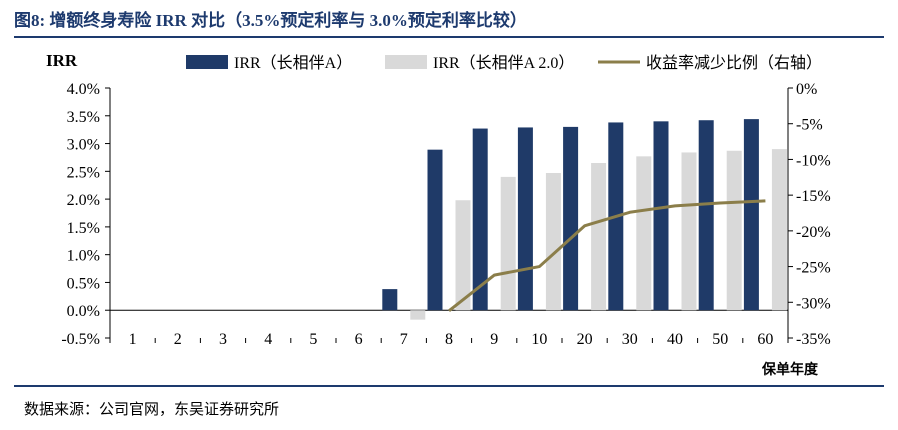 The width and height of the screenshot is (898, 430). Describe the element at coordinates (734, 63) in the screenshot. I see `legend-label: 收益率减少比例（右轴）` at that location.